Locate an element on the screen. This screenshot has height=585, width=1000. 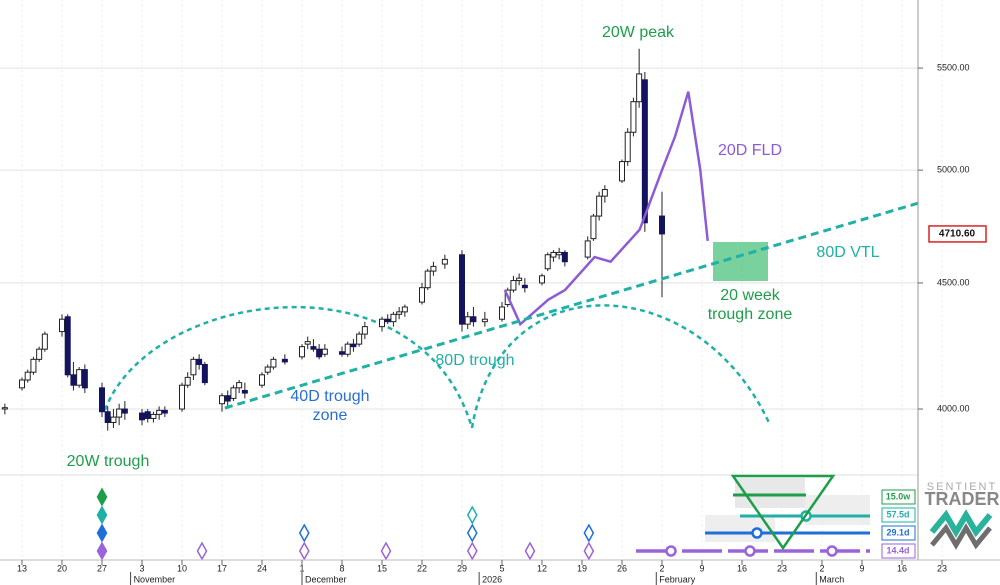
last-price-label: 4710.60 is located at coordinates (957, 234).